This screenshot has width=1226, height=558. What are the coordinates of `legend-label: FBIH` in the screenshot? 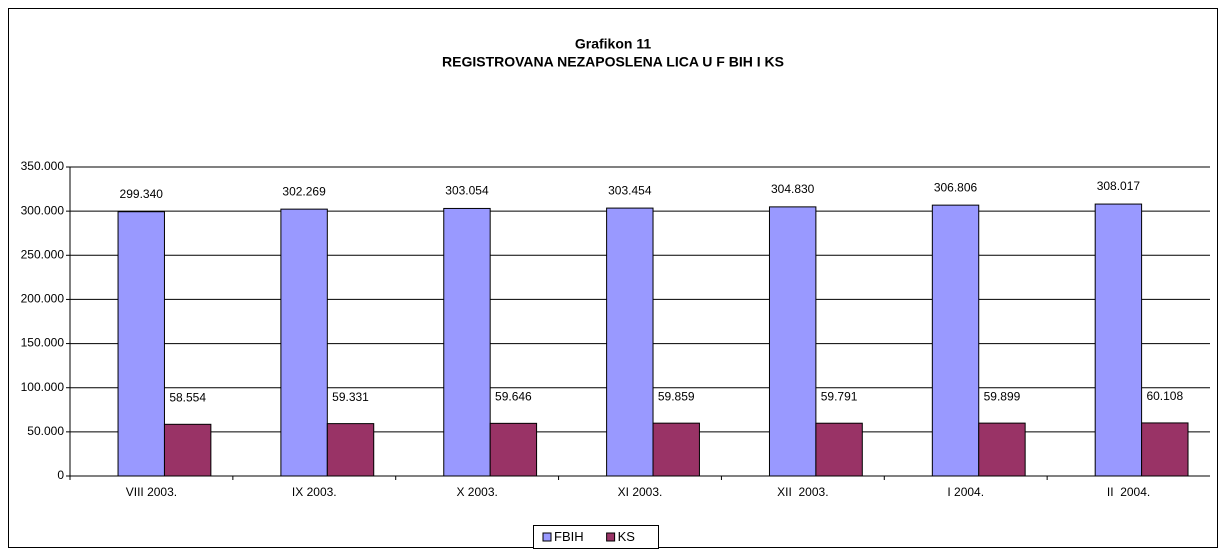 It's located at (569, 536).